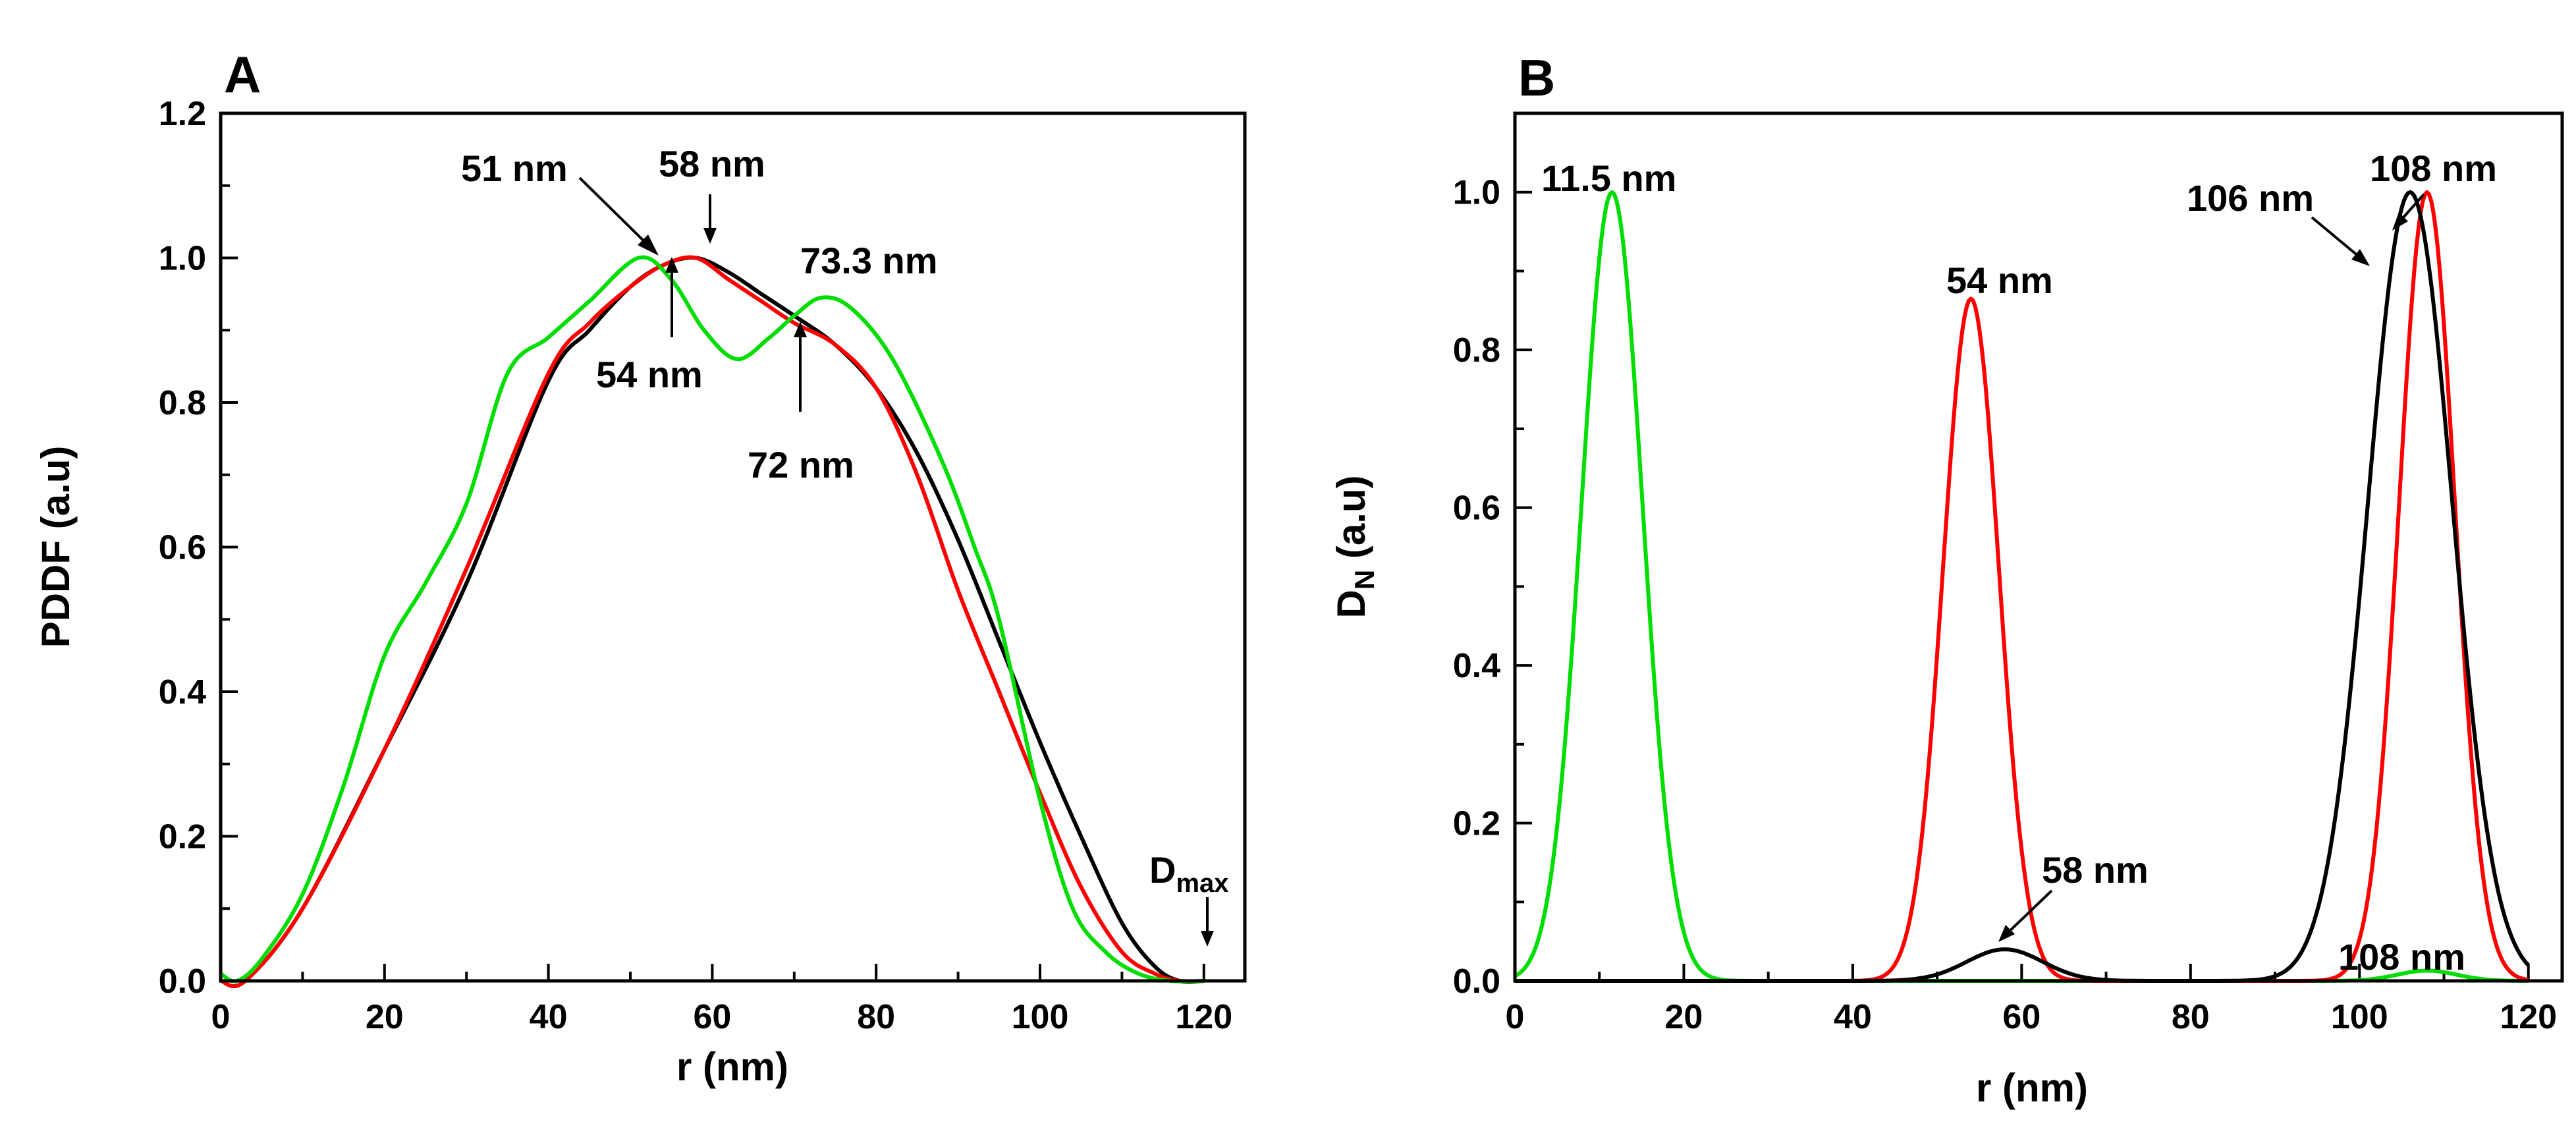  Describe the element at coordinates (1608, 178) in the screenshot. I see `annotation-11-5nm: 11.5 nm` at that location.